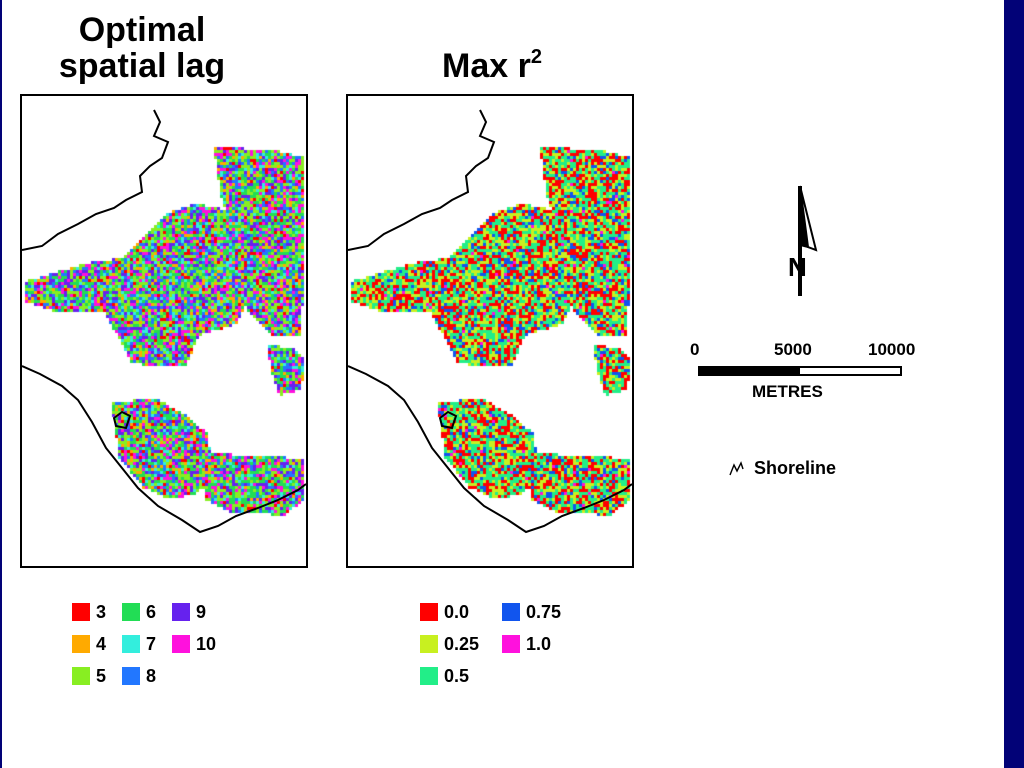  What do you see at coordinates (787, 391) in the screenshot?
I see `scale-unit: METRES` at bounding box center [787, 391].